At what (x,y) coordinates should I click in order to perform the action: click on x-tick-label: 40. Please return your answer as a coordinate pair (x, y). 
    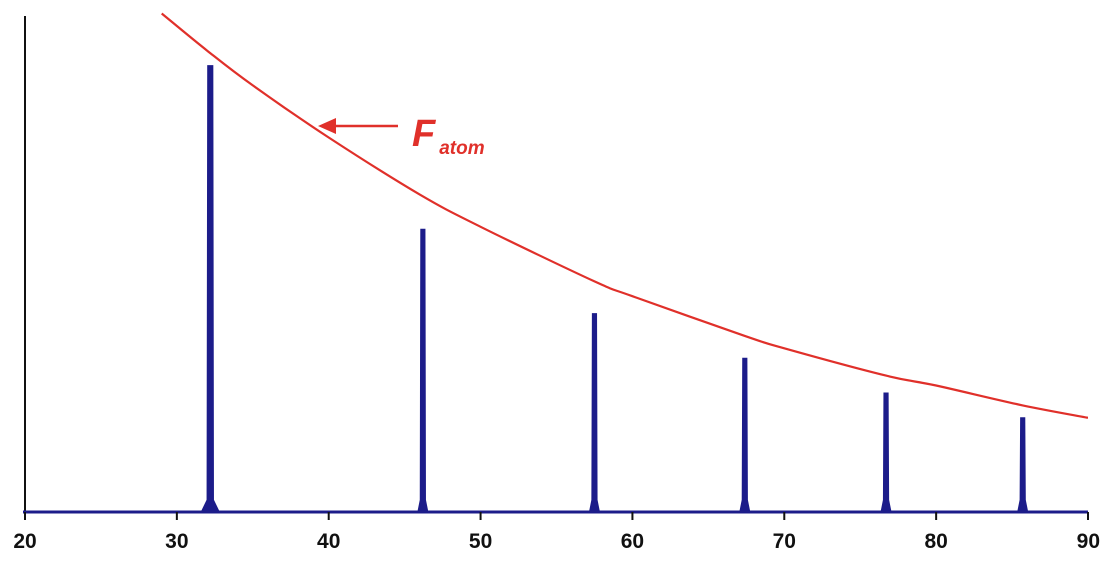
    Looking at the image, I should click on (328, 541).